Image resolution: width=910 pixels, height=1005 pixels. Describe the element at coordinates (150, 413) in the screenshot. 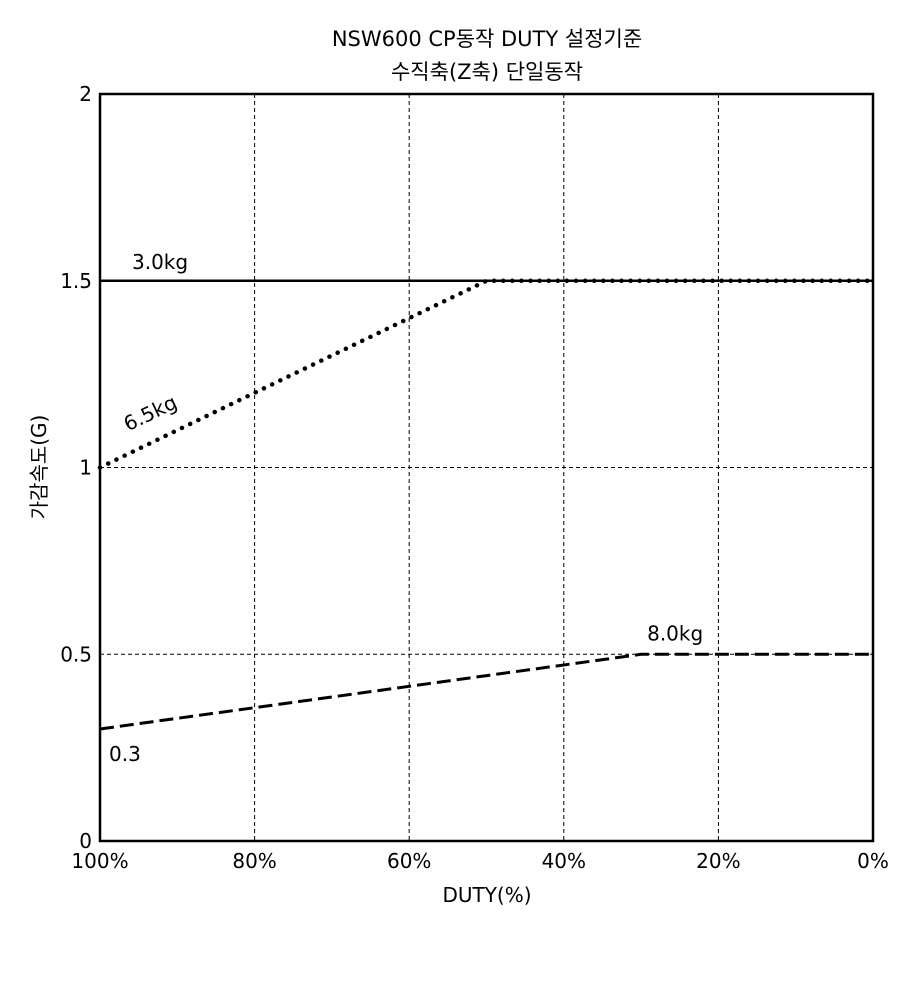

I see `series-label-6-5kg: 6.5kg` at that location.